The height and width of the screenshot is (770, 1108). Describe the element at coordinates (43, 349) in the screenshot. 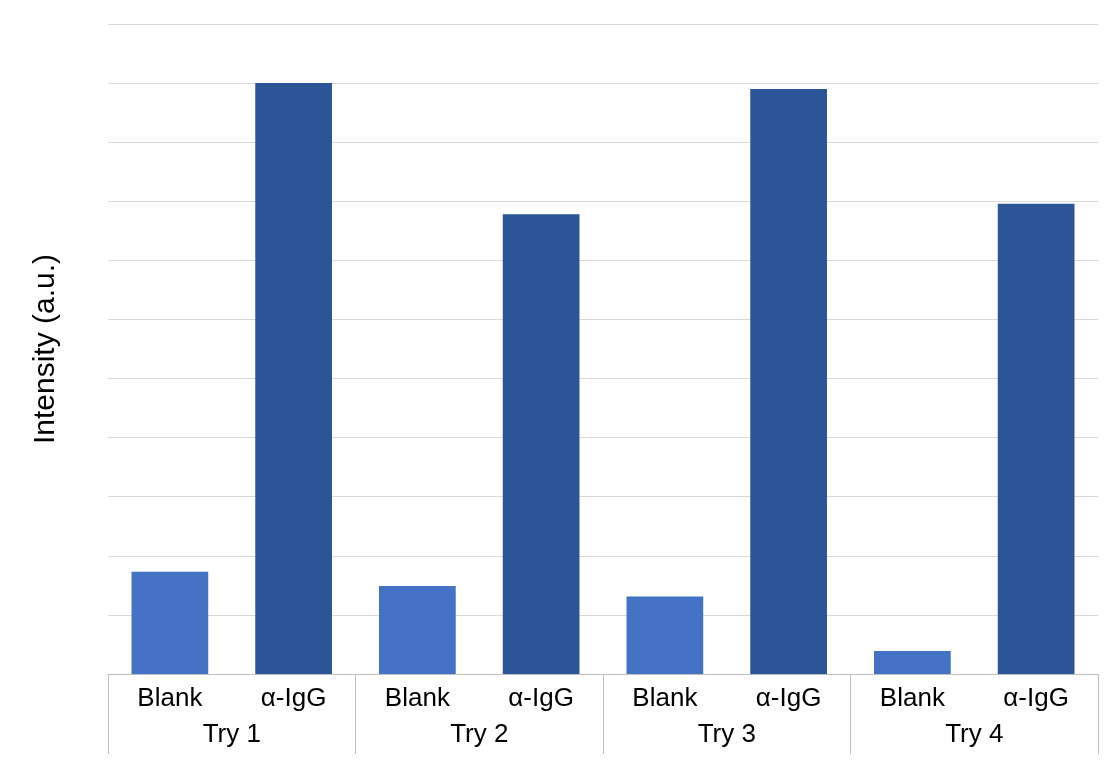

I see `y-axis-title: Intensity (a.u.)` at that location.